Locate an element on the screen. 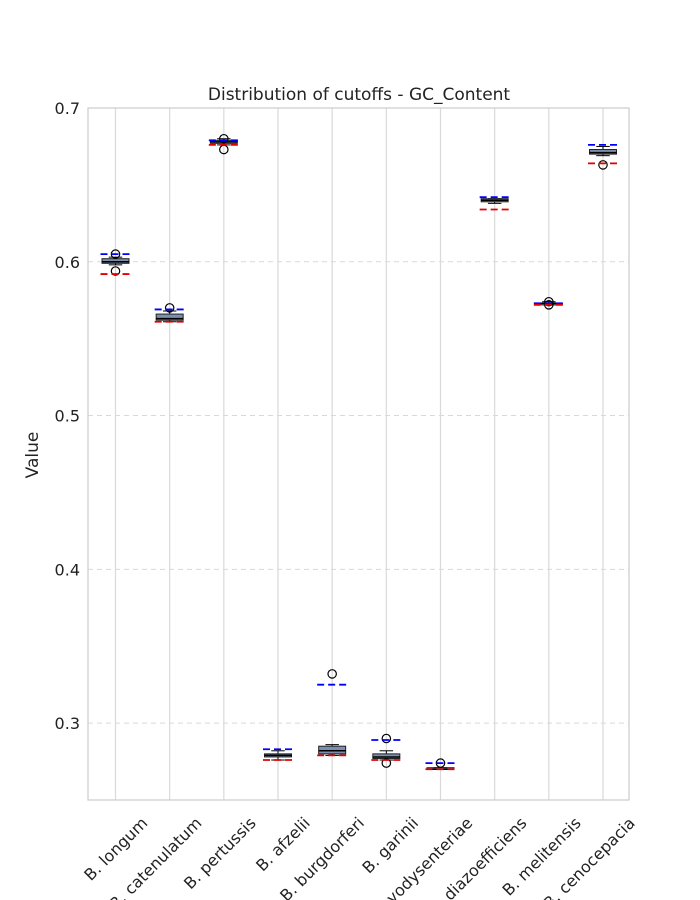 Image resolution: width=700 pixels, height=900 pixels. y-tick-label: 0.6 is located at coordinates (67, 262).